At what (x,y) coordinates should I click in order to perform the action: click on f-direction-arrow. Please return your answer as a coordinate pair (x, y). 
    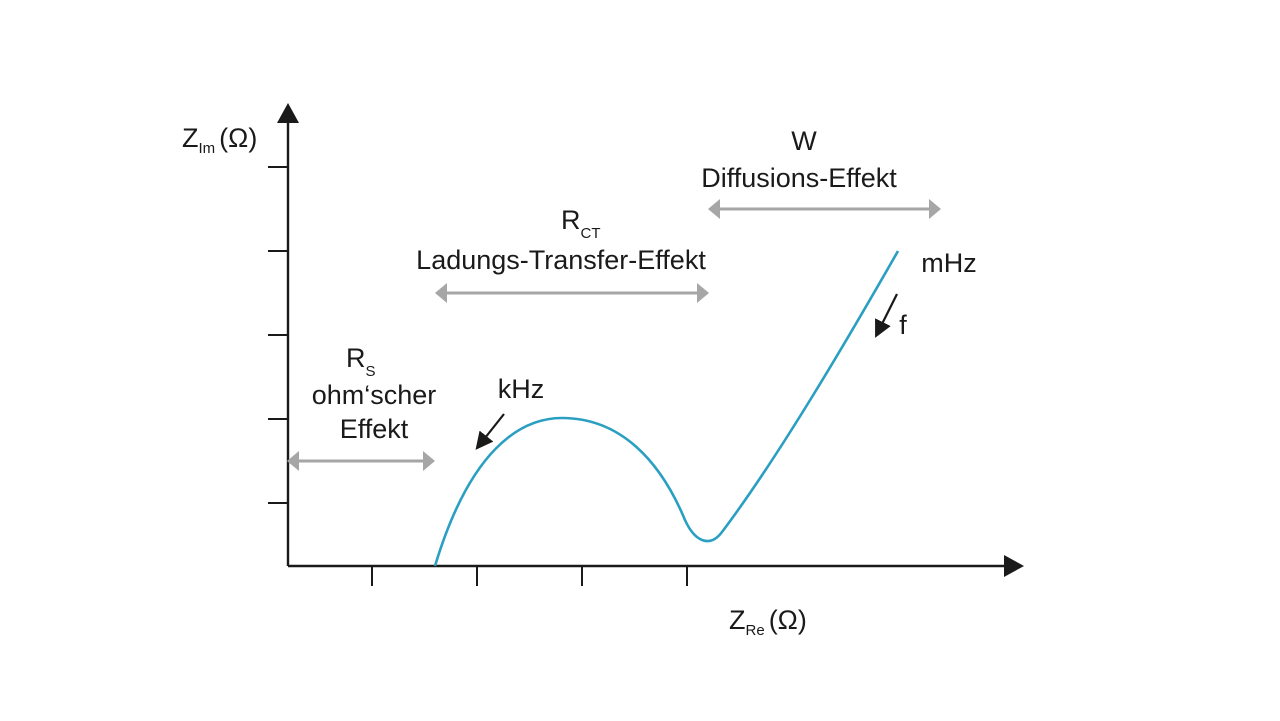
    Looking at the image, I should click on (886, 315).